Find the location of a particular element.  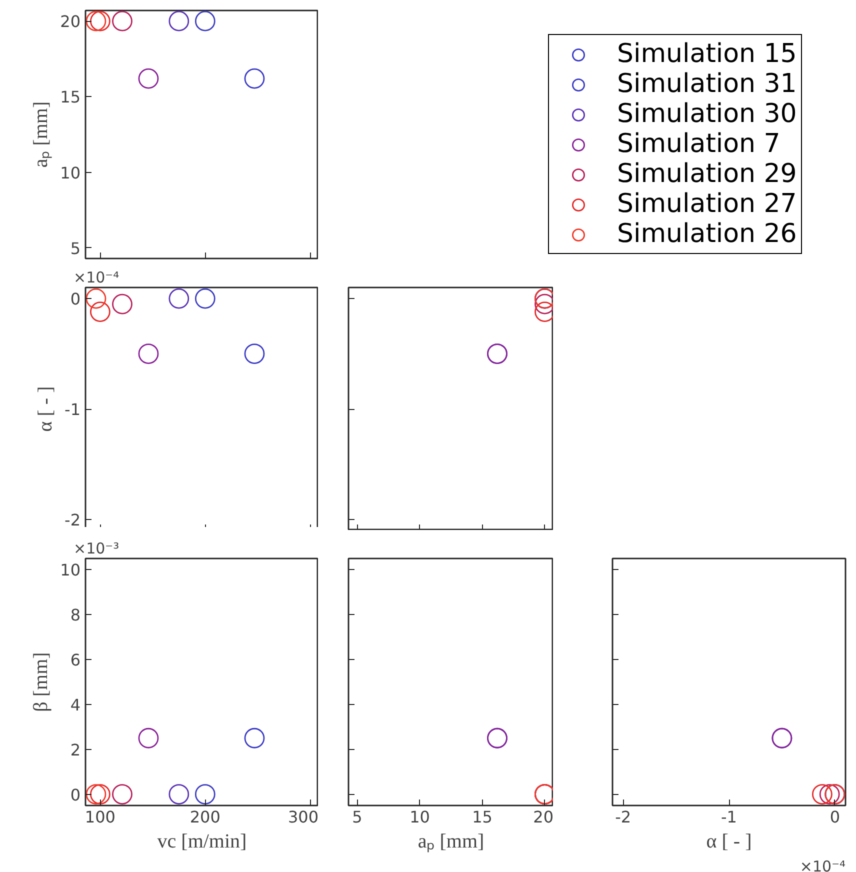

x-tick-label: 5 is located at coordinates (357, 817).